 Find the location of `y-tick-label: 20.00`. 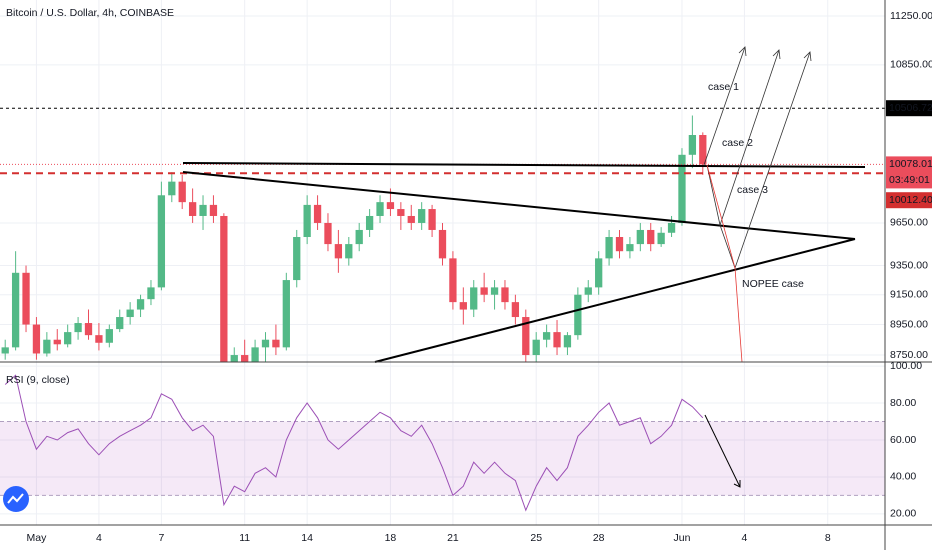

y-tick-label: 20.00 is located at coordinates (903, 514).